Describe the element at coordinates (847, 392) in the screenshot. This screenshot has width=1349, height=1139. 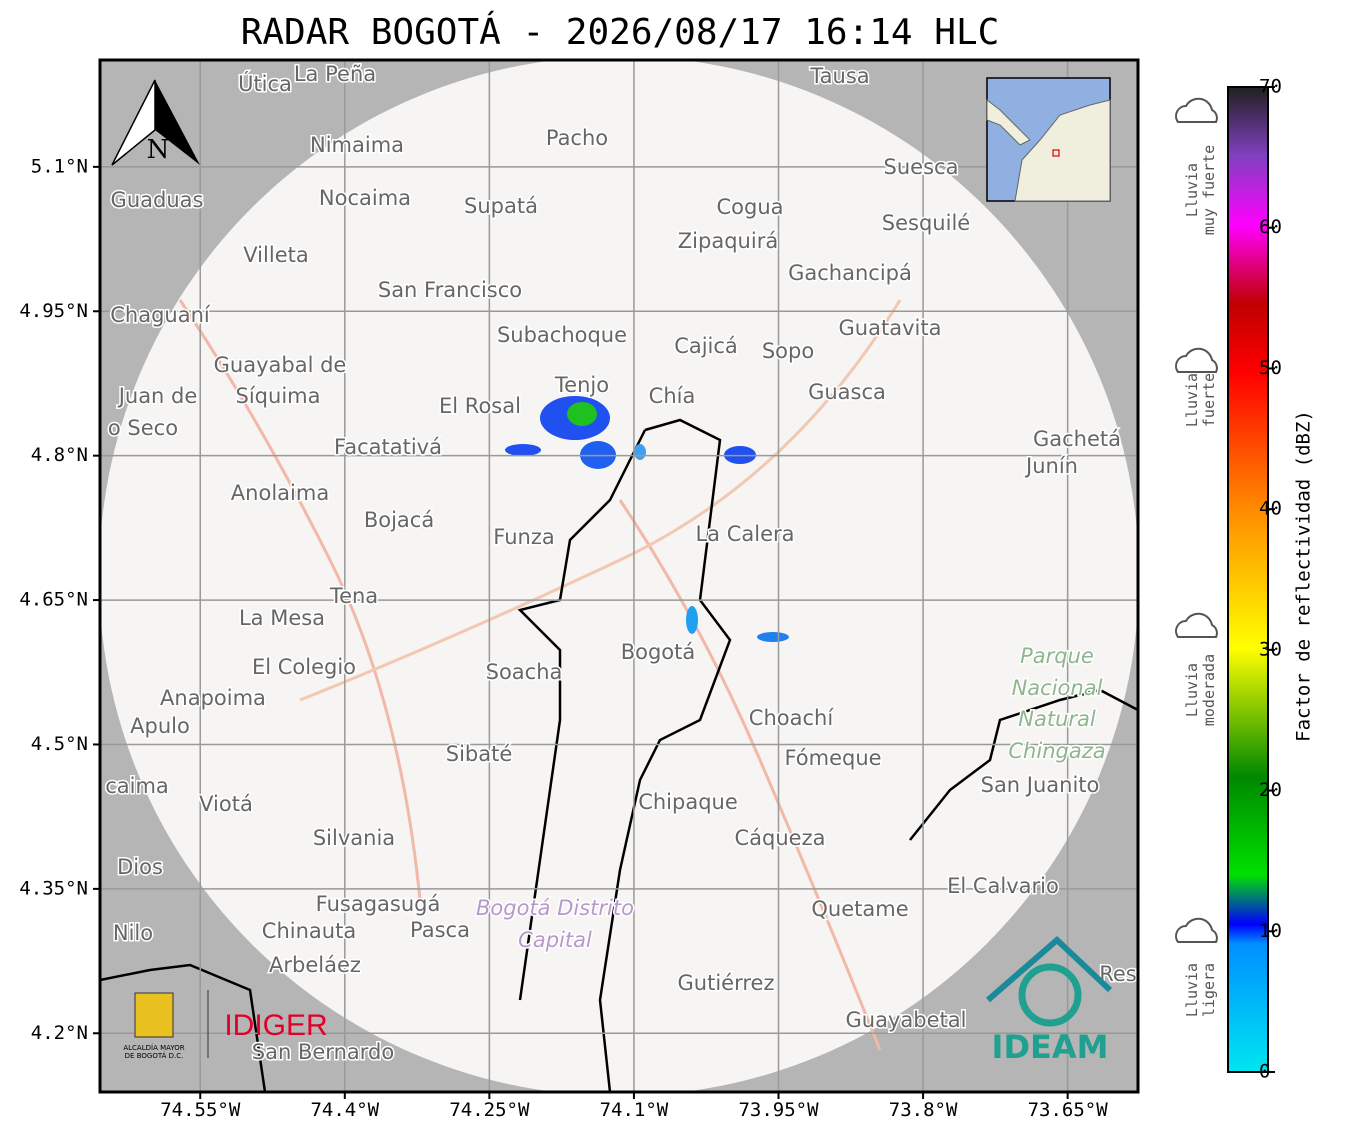
I see `place-label: Guasca` at that location.